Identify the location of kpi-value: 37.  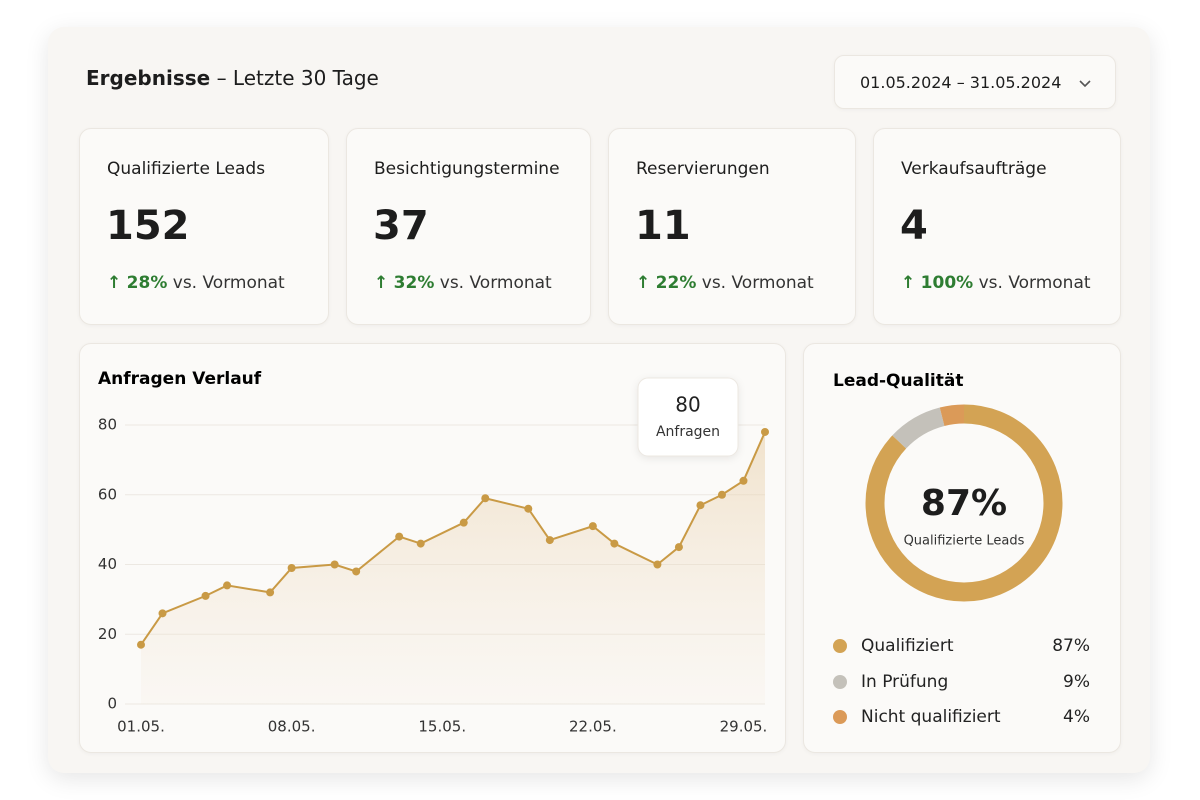
(401, 226).